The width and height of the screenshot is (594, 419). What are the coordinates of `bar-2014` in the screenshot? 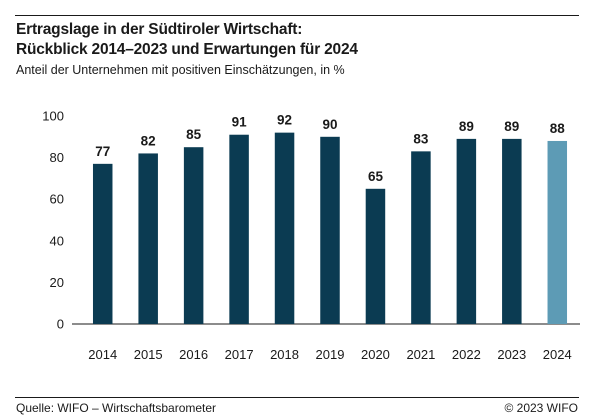 It's located at (102, 243).